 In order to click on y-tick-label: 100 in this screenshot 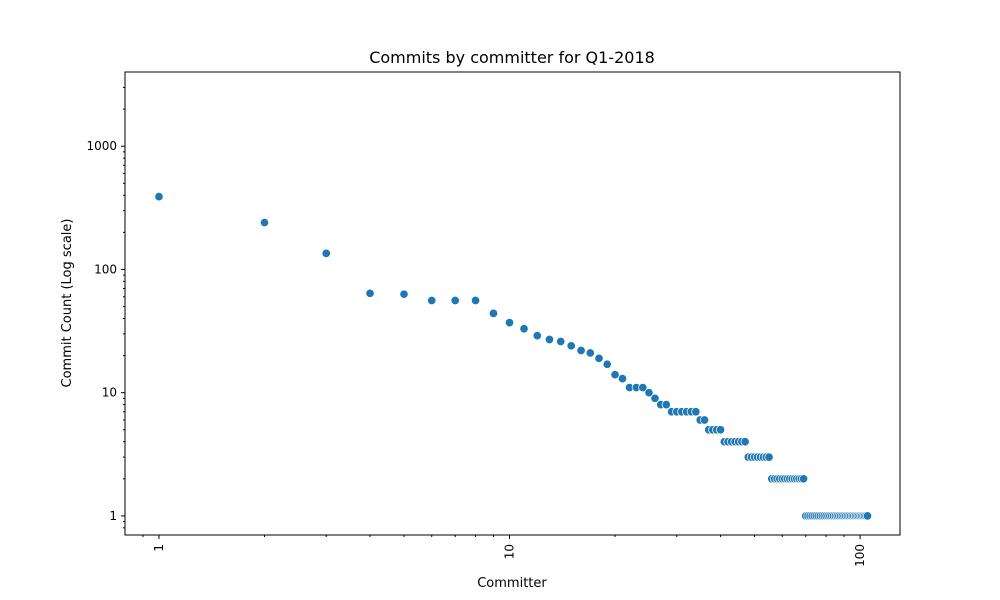, I will do `click(105, 269)`.